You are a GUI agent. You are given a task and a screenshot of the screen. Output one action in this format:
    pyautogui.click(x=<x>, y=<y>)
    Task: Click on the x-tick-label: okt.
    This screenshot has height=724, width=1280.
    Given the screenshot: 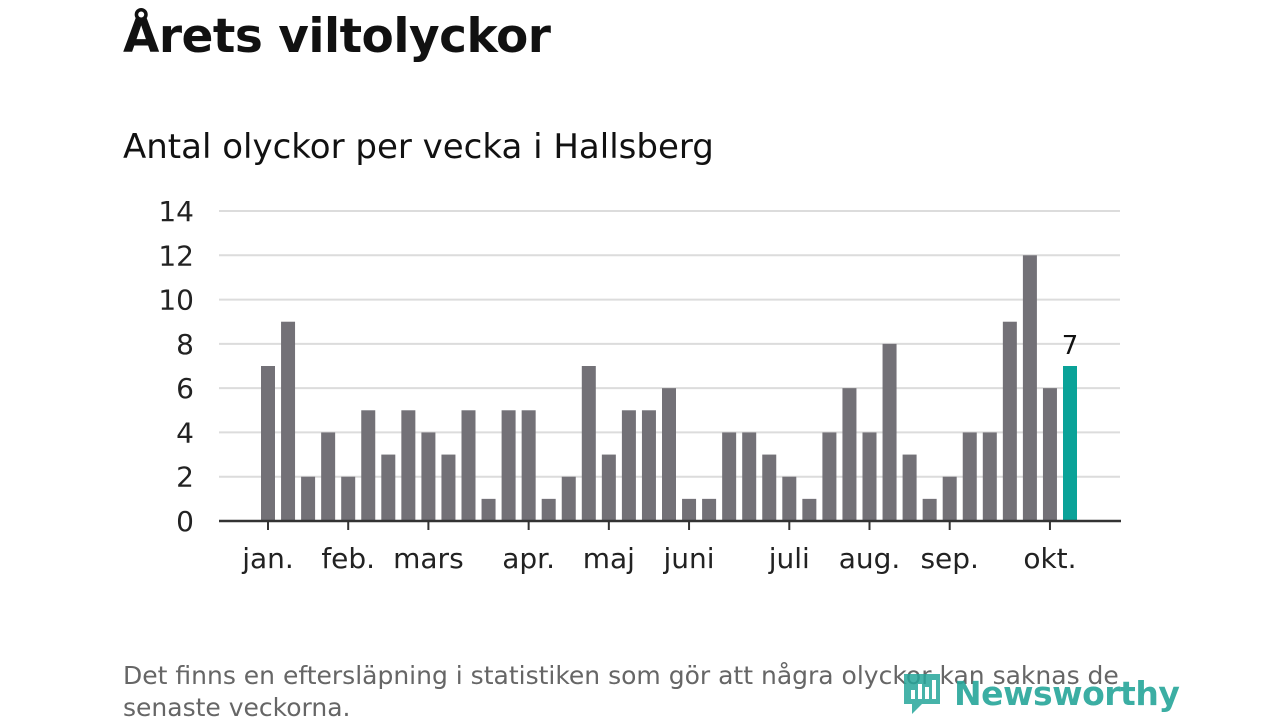 What is the action you would take?
    pyautogui.click(x=1049, y=558)
    